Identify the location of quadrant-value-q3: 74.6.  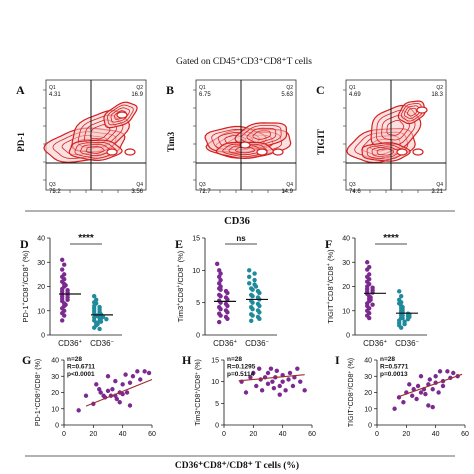
(355, 192).